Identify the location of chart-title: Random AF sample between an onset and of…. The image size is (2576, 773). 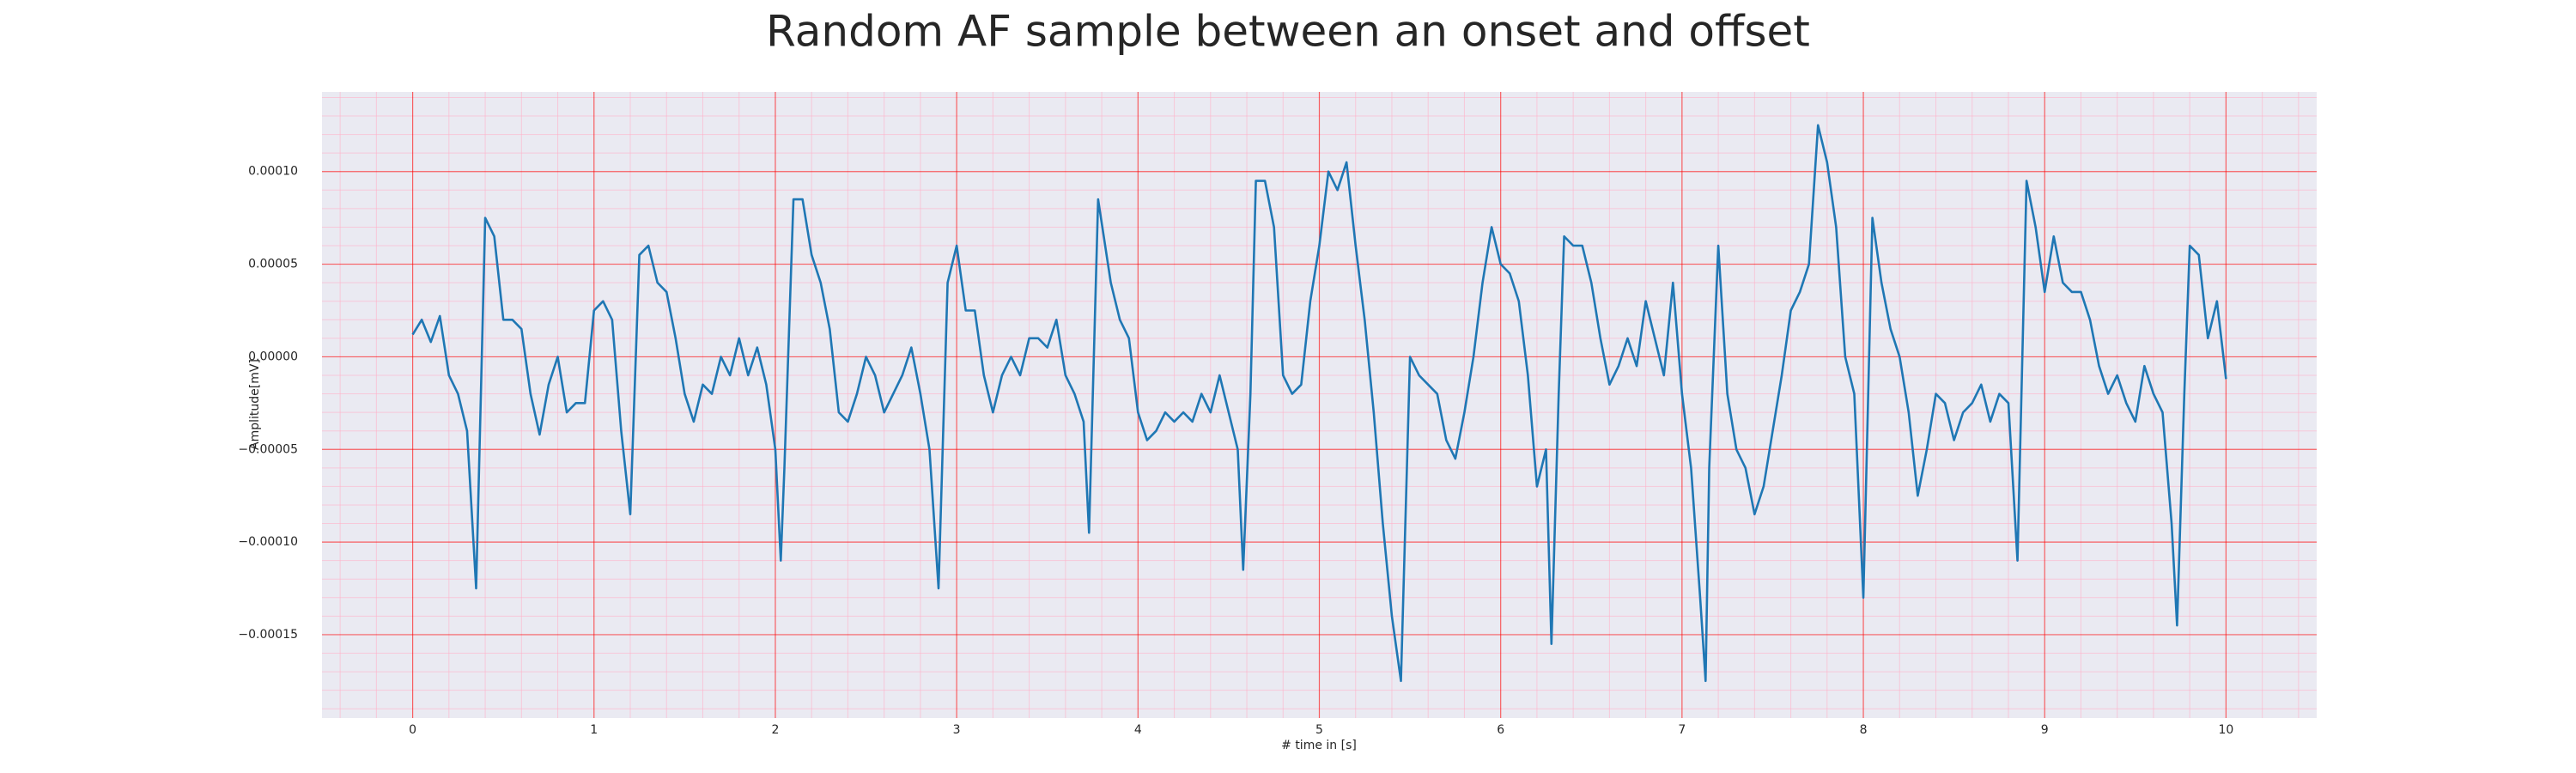
(1288, 32).